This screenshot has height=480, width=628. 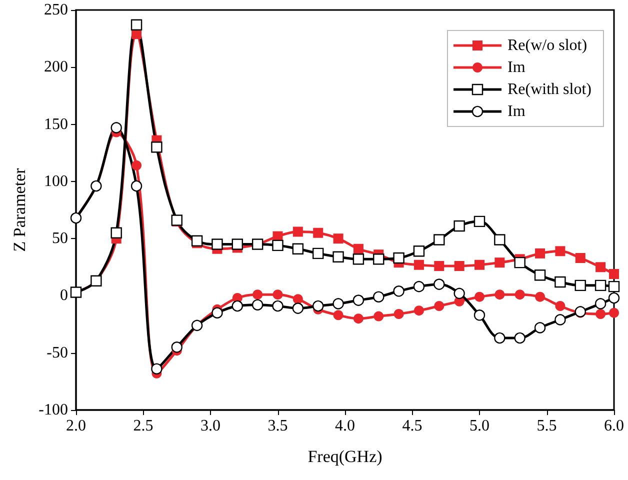 What do you see at coordinates (76, 426) in the screenshot?
I see `x-tick-label: 2.0` at bounding box center [76, 426].